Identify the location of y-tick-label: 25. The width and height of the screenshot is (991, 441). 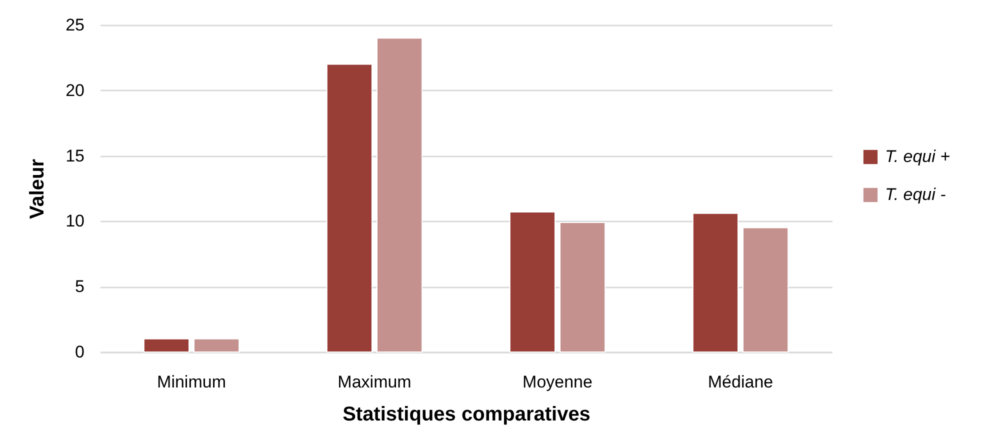
(75, 25).